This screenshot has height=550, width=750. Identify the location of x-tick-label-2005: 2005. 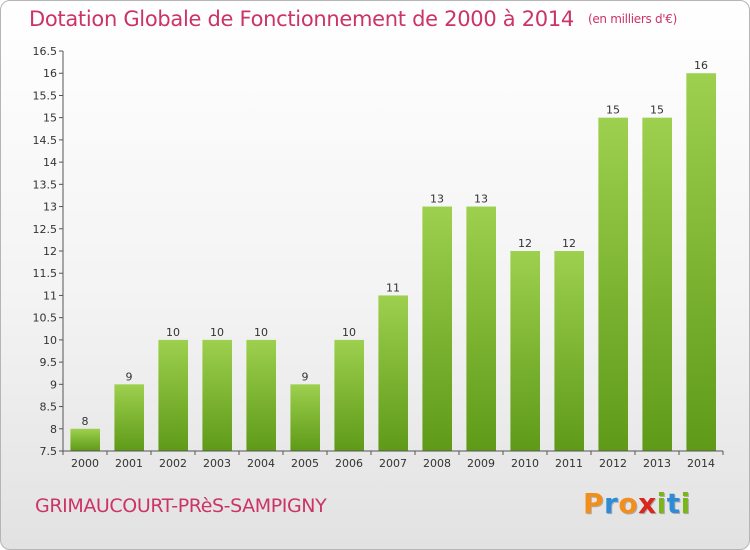
(305, 463).